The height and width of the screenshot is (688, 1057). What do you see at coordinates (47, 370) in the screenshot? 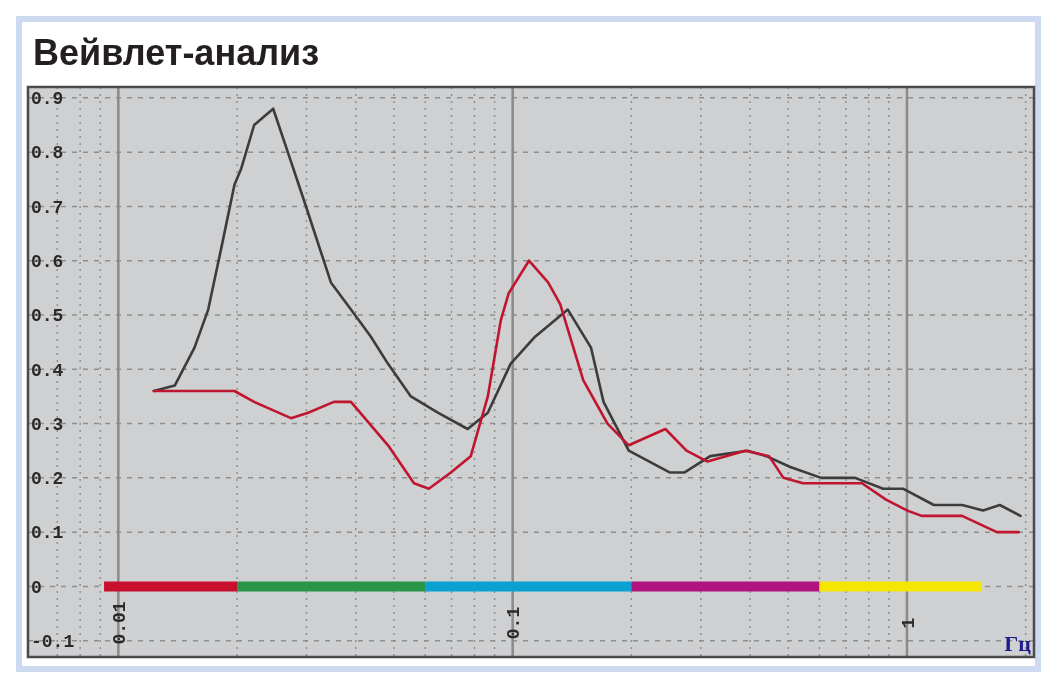
I see `y-tick-label: 0.4` at bounding box center [47, 370].